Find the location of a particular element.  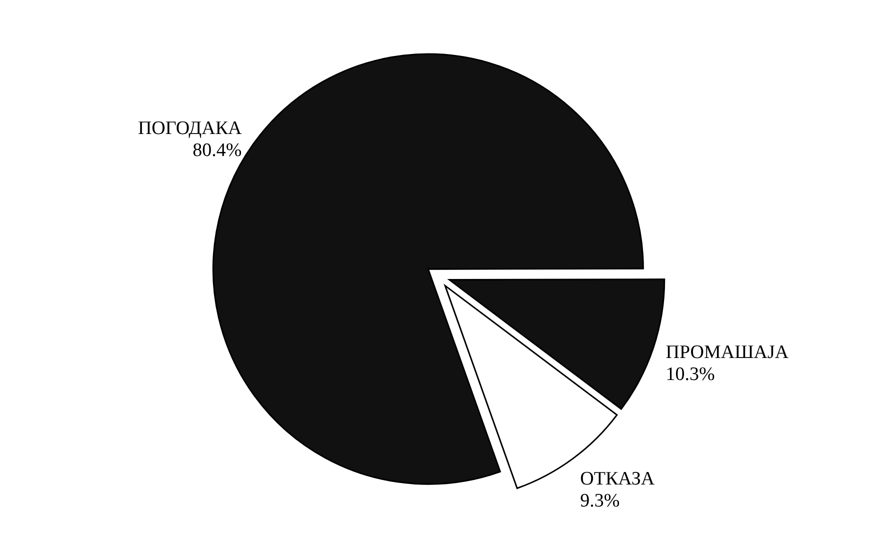

data-label: 9.3% is located at coordinates (600, 501).